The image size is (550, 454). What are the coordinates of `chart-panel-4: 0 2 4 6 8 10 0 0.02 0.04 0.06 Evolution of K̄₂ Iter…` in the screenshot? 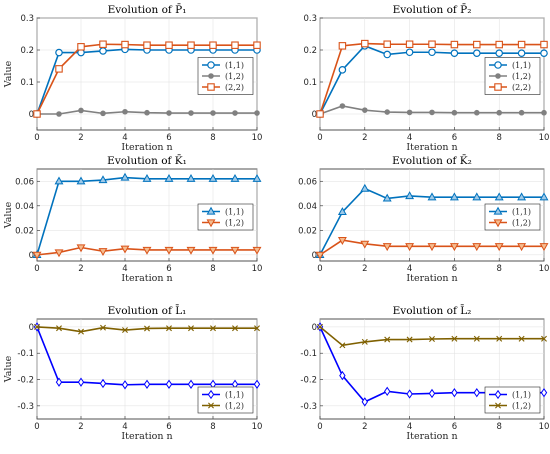 It's located at (423, 219).